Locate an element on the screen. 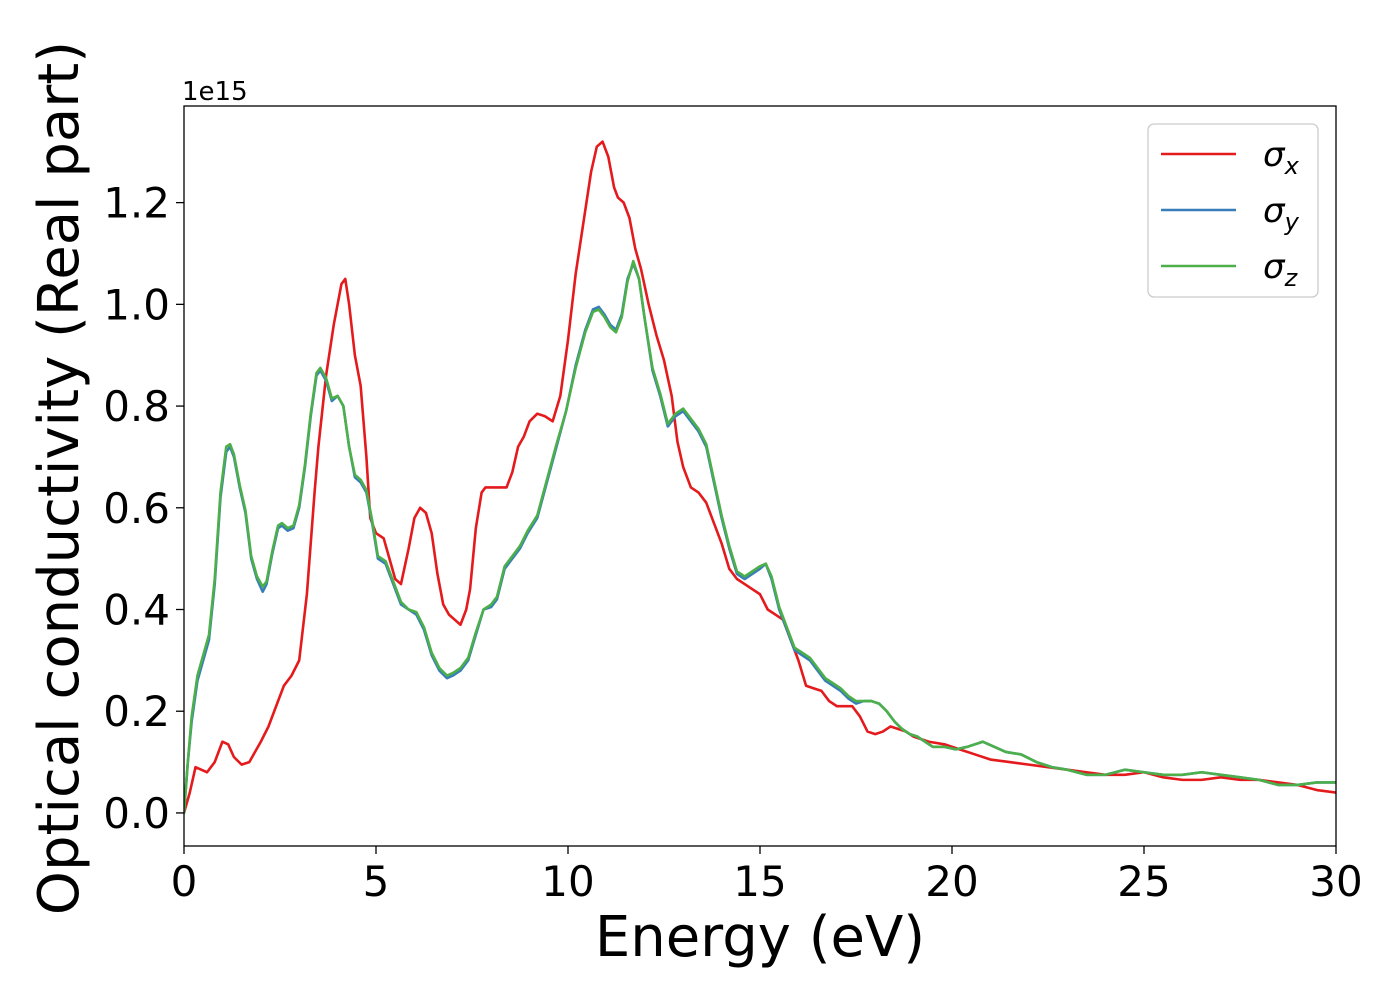  y-tick-label: 0.0 is located at coordinates (136, 813).